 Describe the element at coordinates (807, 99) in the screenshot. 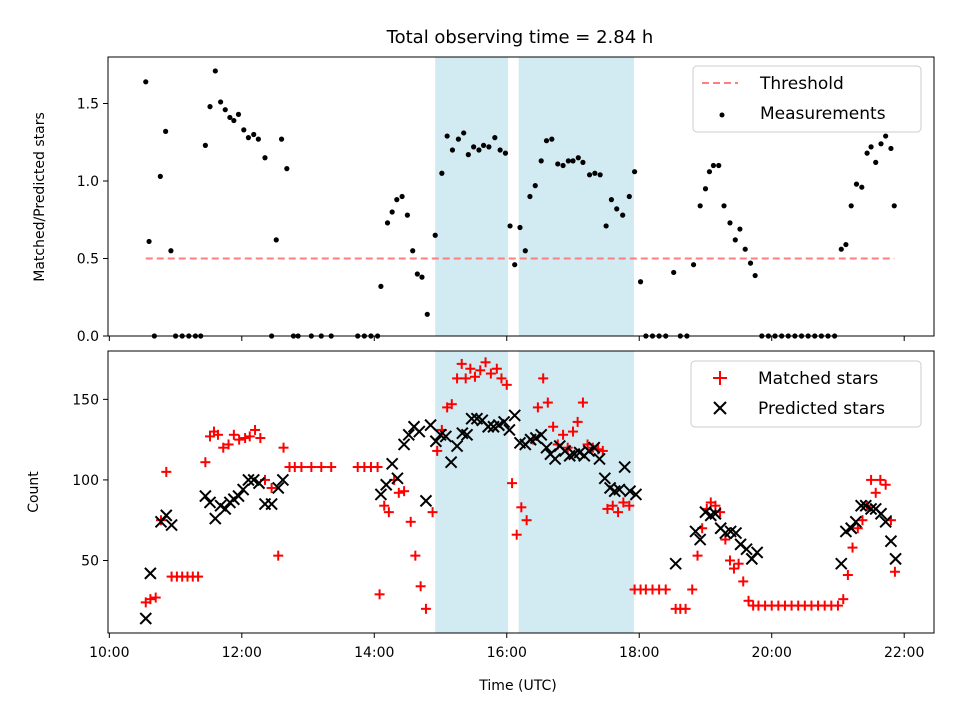

I see `ratio-legend-box` at that location.